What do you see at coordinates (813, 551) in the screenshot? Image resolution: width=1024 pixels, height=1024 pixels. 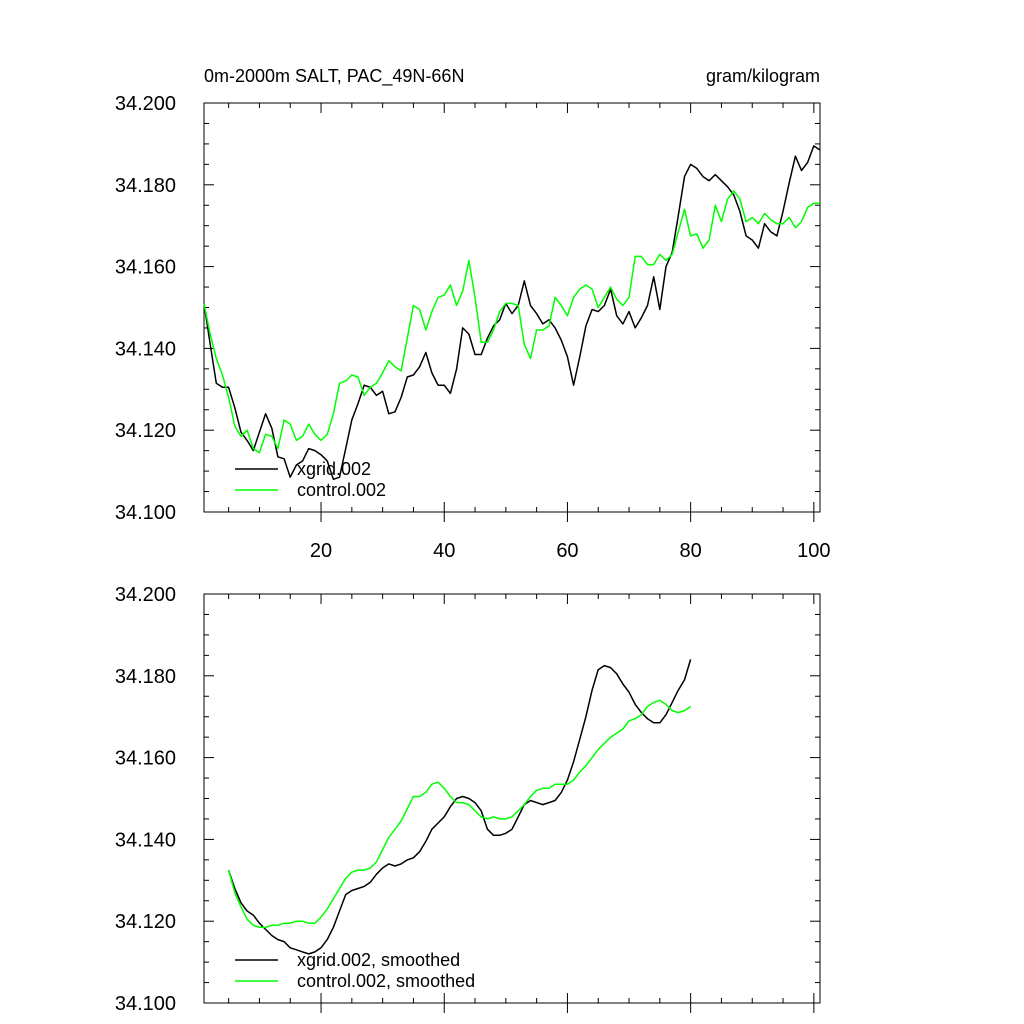 I see `x-tick-label: 100` at bounding box center [813, 551].